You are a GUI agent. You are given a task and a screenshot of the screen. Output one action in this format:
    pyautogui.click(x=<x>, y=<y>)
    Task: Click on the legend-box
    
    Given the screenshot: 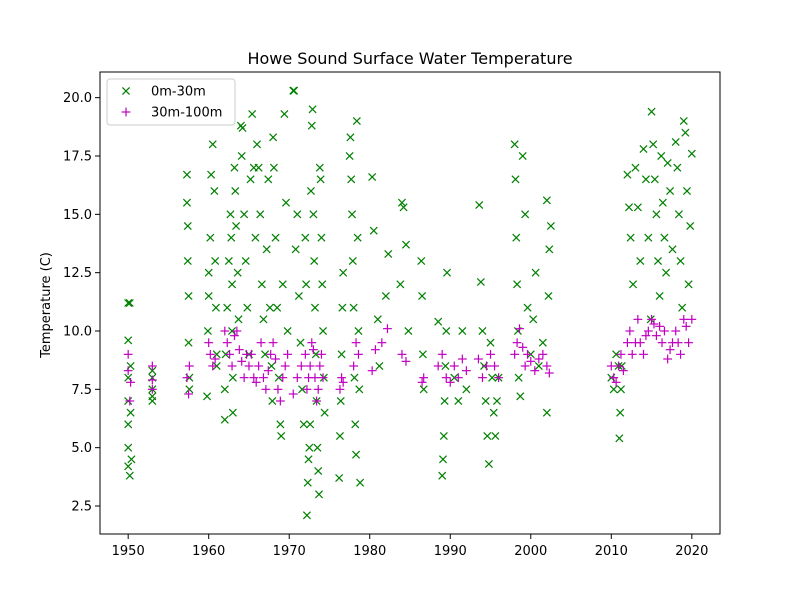 What is the action you would take?
    pyautogui.click(x=171, y=102)
    